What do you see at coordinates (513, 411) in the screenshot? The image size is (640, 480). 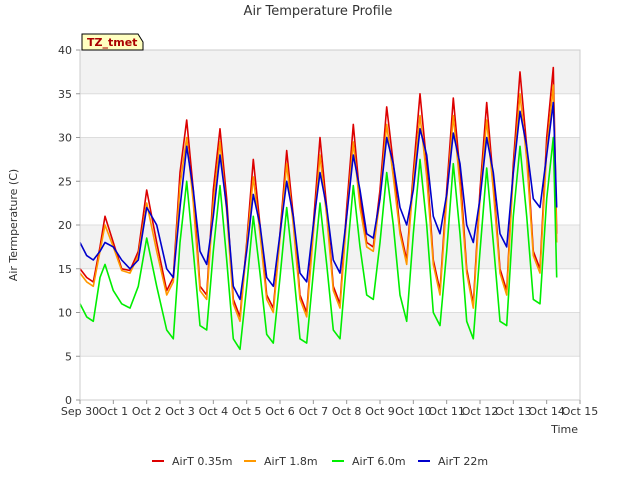 I see `x-tick-label: Oct 13` at bounding box center [513, 411].